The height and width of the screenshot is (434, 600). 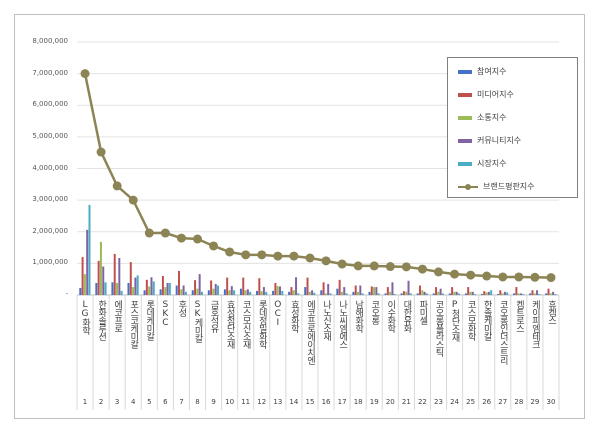 What do you see at coordinates (310, 402) in the screenshot?
I see `rank-label: 15` at bounding box center [310, 402].